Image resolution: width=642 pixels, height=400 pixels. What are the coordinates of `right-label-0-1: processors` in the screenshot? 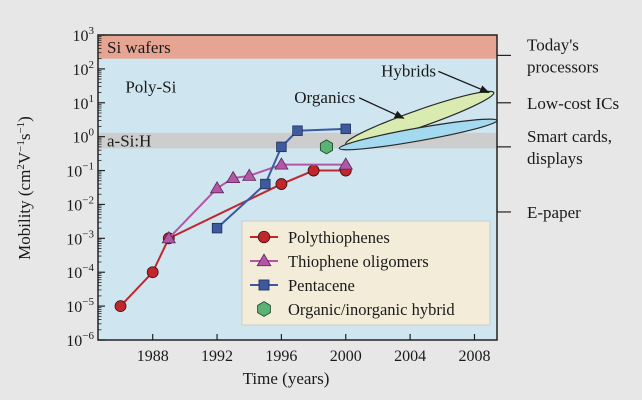 It's located at (563, 66).